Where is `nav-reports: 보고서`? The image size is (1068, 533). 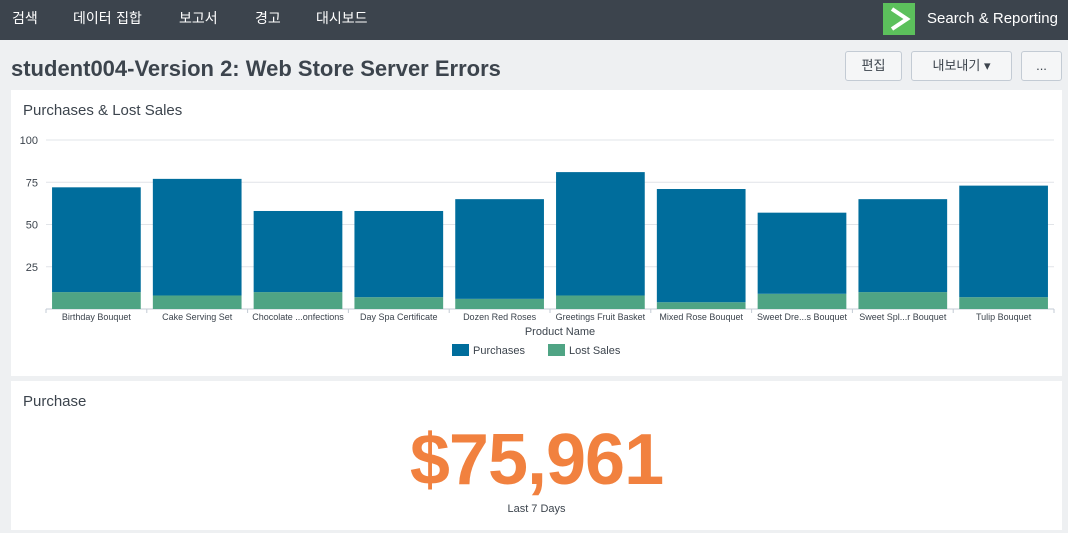 nav-reports: 보고서 is located at coordinates (198, 19).